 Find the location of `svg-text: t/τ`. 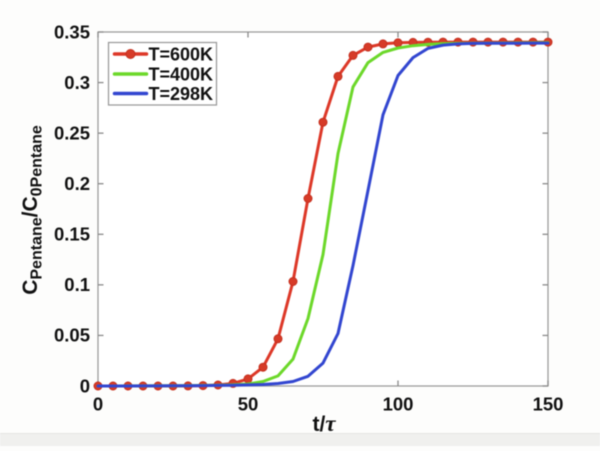

svg-text: t/τ is located at coordinates (324, 423).